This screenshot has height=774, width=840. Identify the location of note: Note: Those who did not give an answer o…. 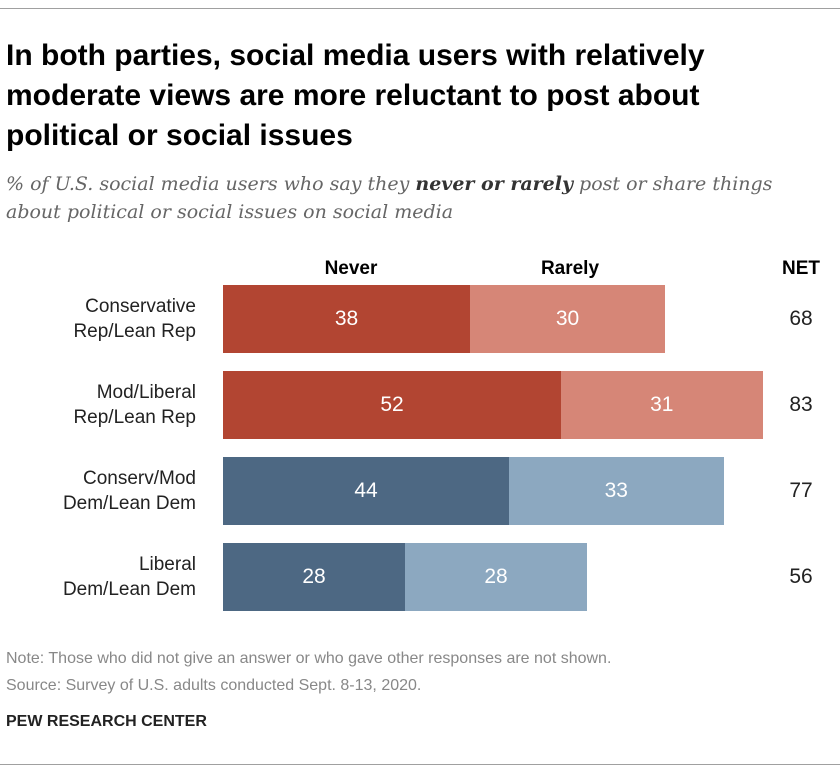
(309, 658).